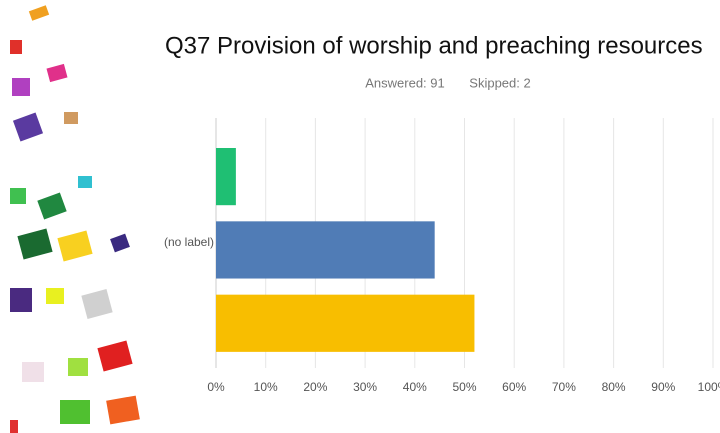  What do you see at coordinates (266, 387) in the screenshot?
I see `x-tick-label: 10%` at bounding box center [266, 387].